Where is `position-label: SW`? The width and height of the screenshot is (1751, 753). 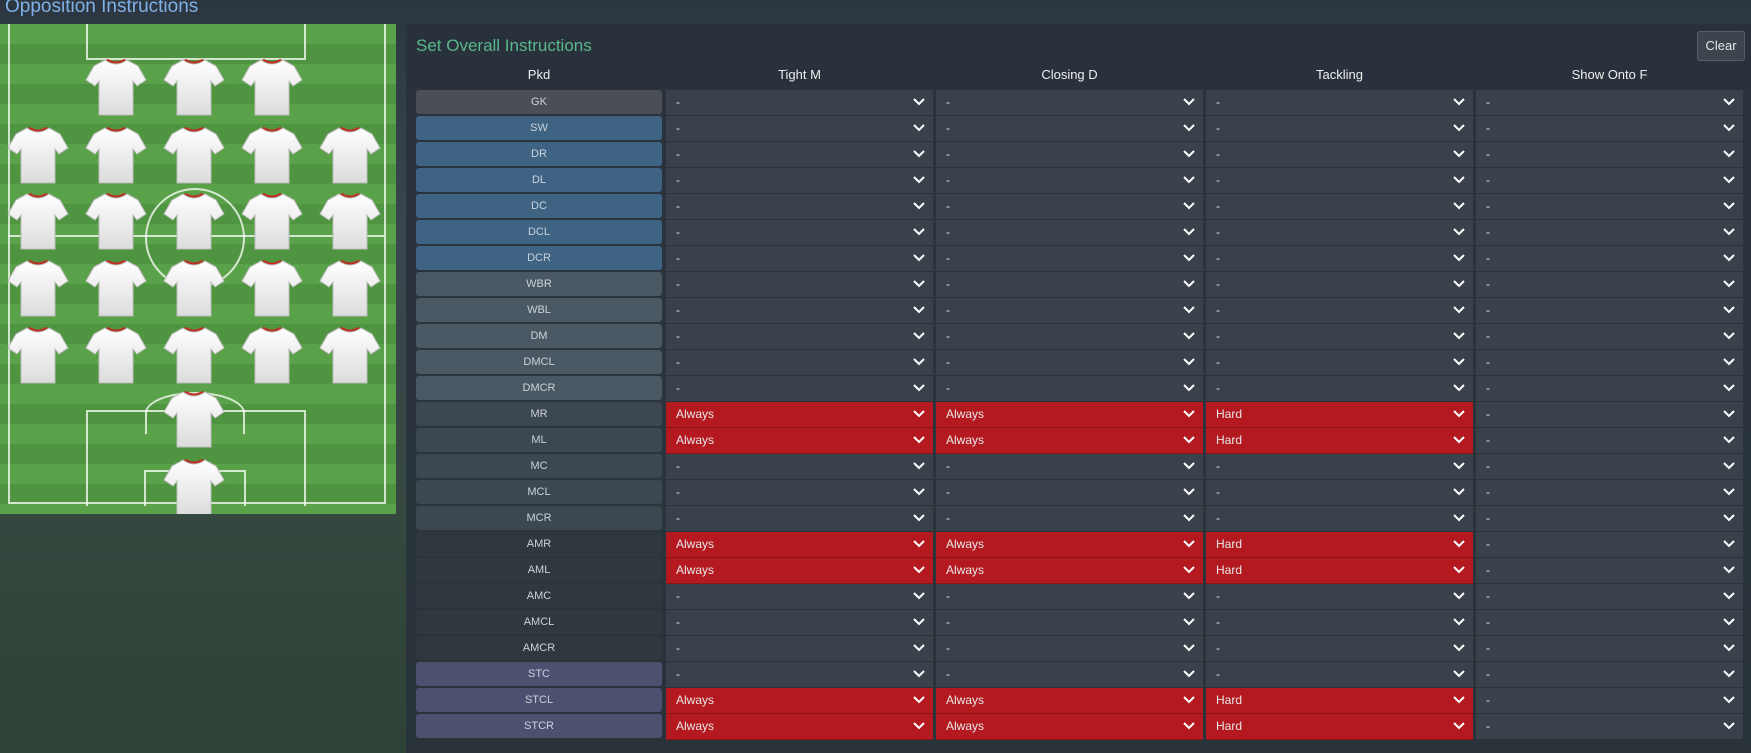 position-label: SW is located at coordinates (539, 128).